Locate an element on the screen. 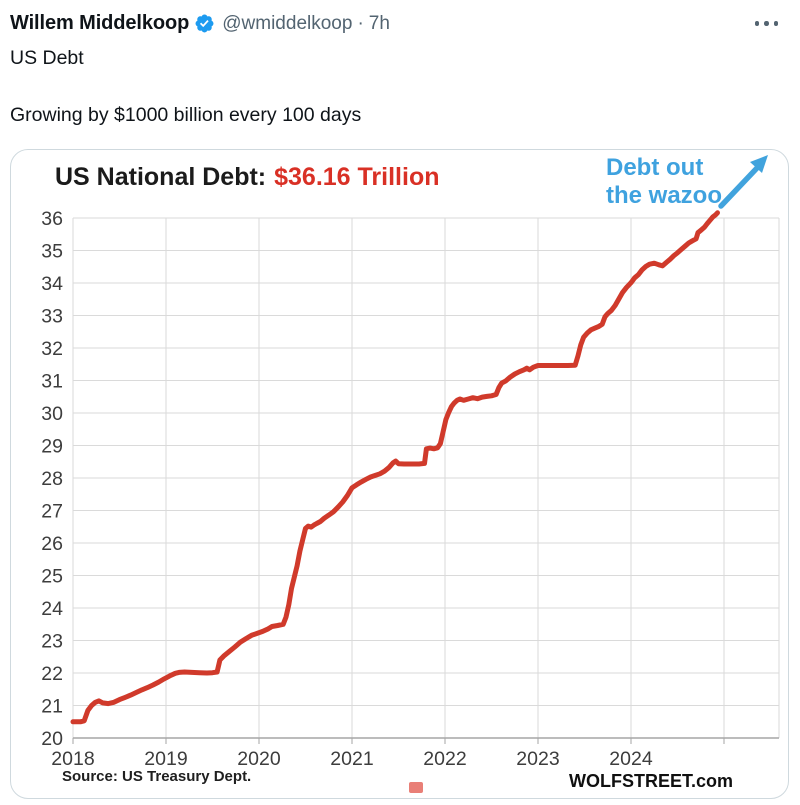  svg-text: 25 is located at coordinates (52, 577).